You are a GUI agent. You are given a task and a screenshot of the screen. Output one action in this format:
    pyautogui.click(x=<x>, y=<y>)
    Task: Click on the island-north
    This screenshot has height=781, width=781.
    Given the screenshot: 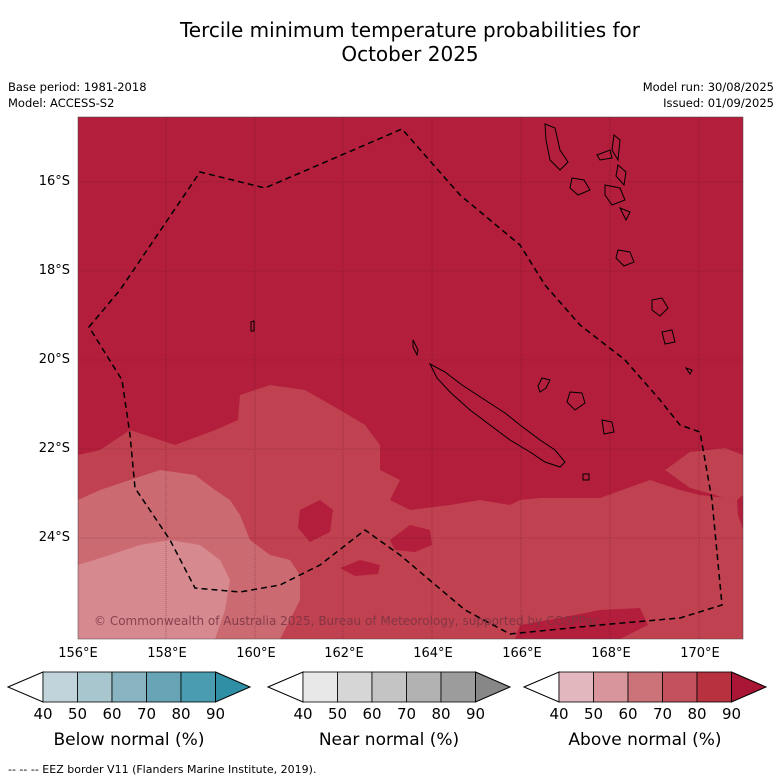 What is the action you would take?
    pyautogui.click(x=415, y=348)
    